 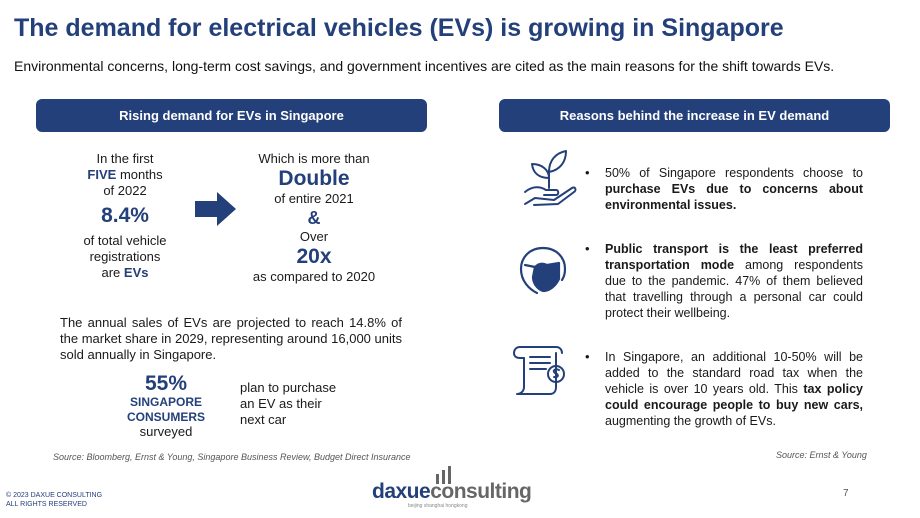 What do you see at coordinates (112, 272) in the screenshot?
I see `stat1-desc3-pre: are` at bounding box center [112, 272].